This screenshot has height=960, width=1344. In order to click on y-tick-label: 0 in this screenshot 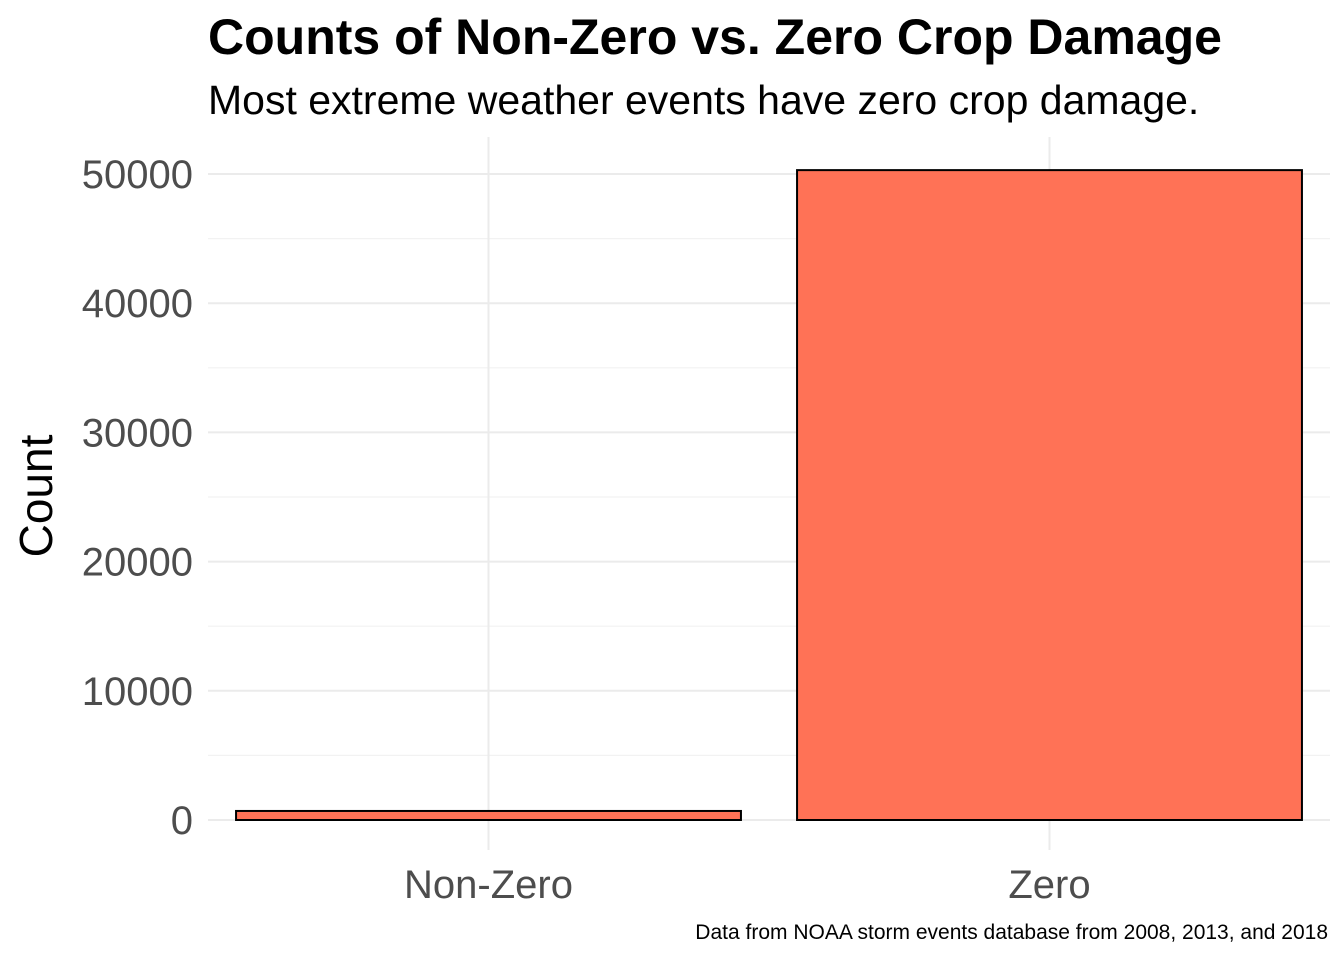, I will do `click(182, 821)`.